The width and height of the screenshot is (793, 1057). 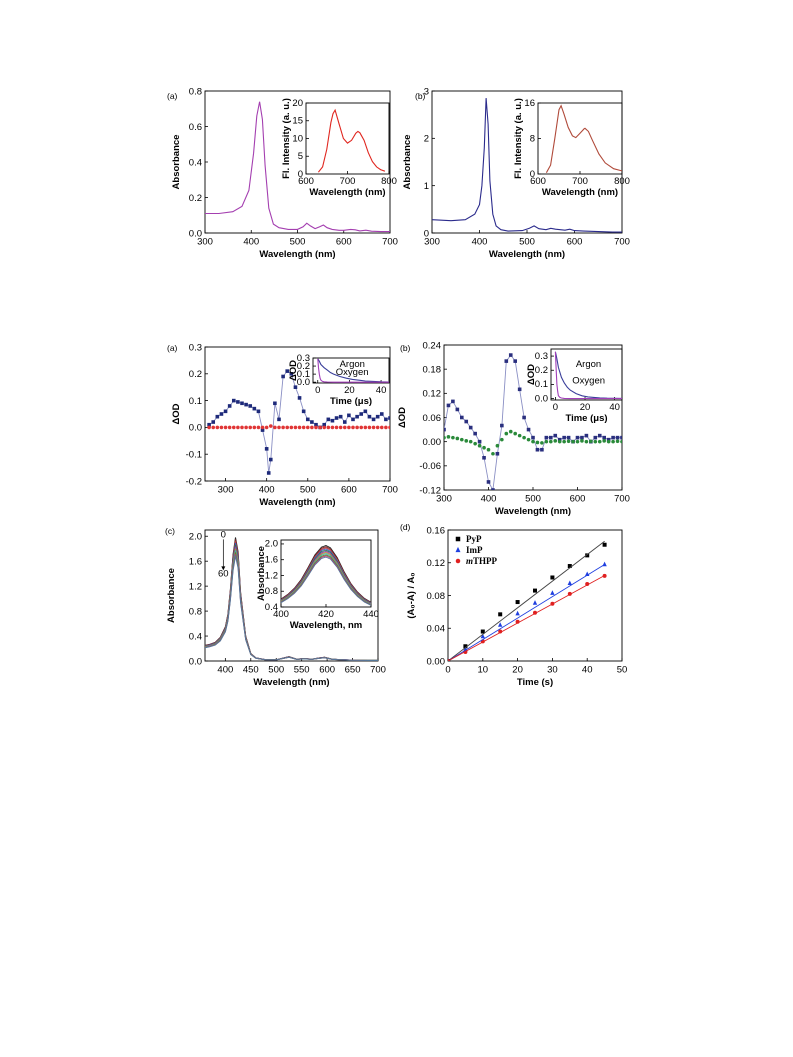 What do you see at coordinates (195, 636) in the screenshot?
I see `fig2c-y-tick-label: 0.4` at bounding box center [195, 636].